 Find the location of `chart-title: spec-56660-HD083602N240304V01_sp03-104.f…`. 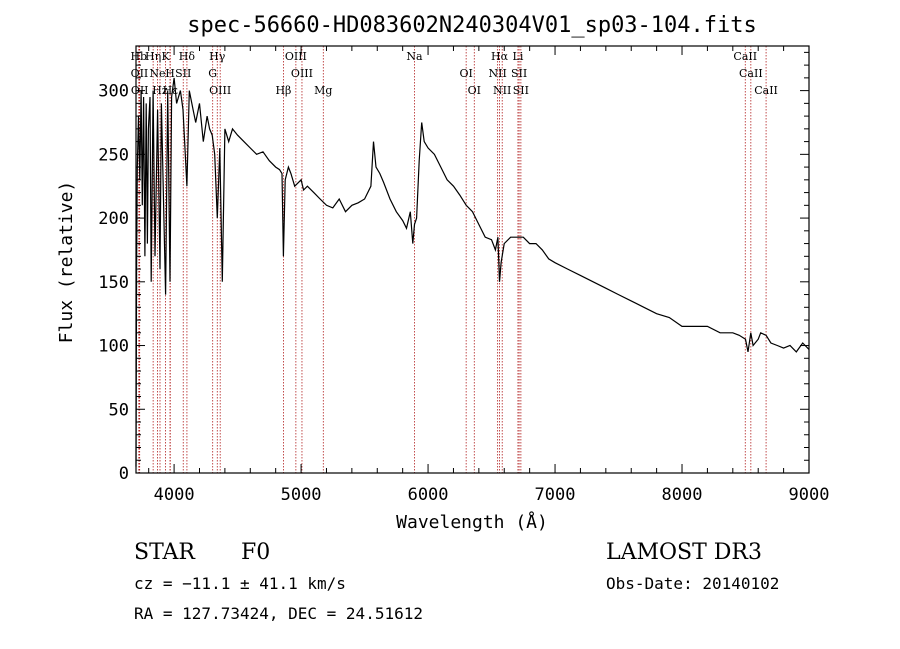

chart-title: spec-56660-HD083602N240304V01_sp03-104.f… is located at coordinates (472, 25).